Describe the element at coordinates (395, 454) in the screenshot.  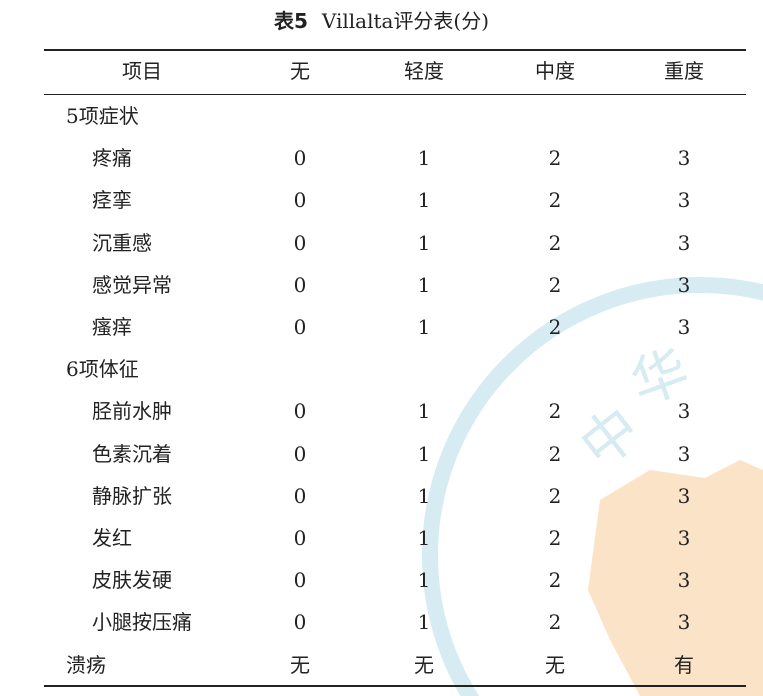
I see `table-row: 色素沉着 0 1 2 3` at that location.